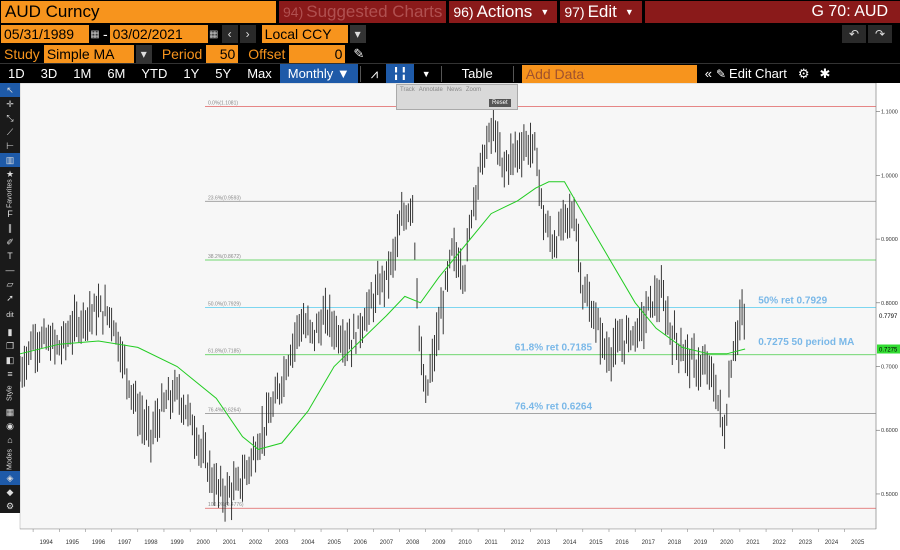 The height and width of the screenshot is (550, 900). Describe the element at coordinates (88, 53) in the screenshot. I see `study-select: Simple MA` at that location.